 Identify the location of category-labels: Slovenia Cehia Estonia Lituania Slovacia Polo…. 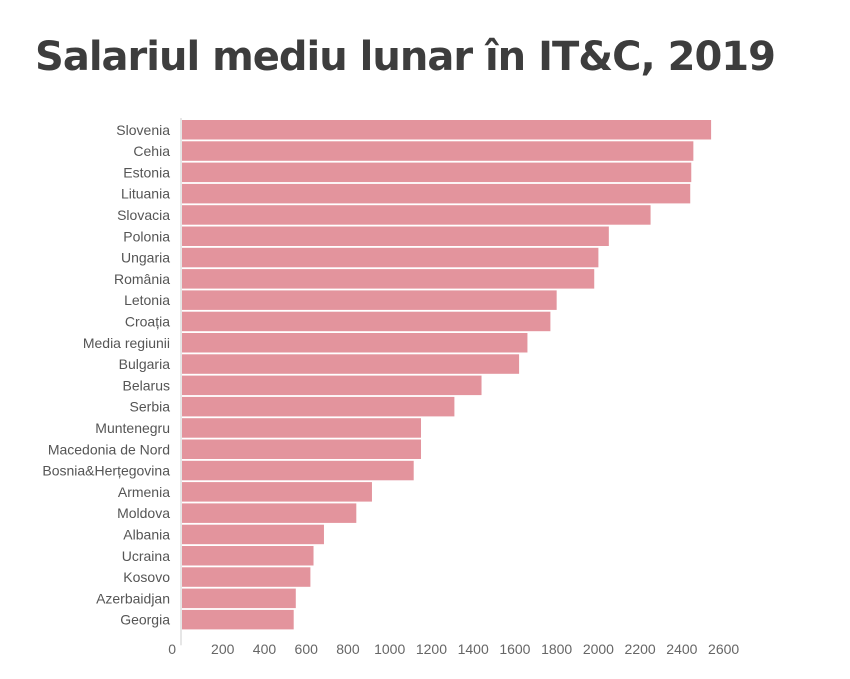
(106, 375).